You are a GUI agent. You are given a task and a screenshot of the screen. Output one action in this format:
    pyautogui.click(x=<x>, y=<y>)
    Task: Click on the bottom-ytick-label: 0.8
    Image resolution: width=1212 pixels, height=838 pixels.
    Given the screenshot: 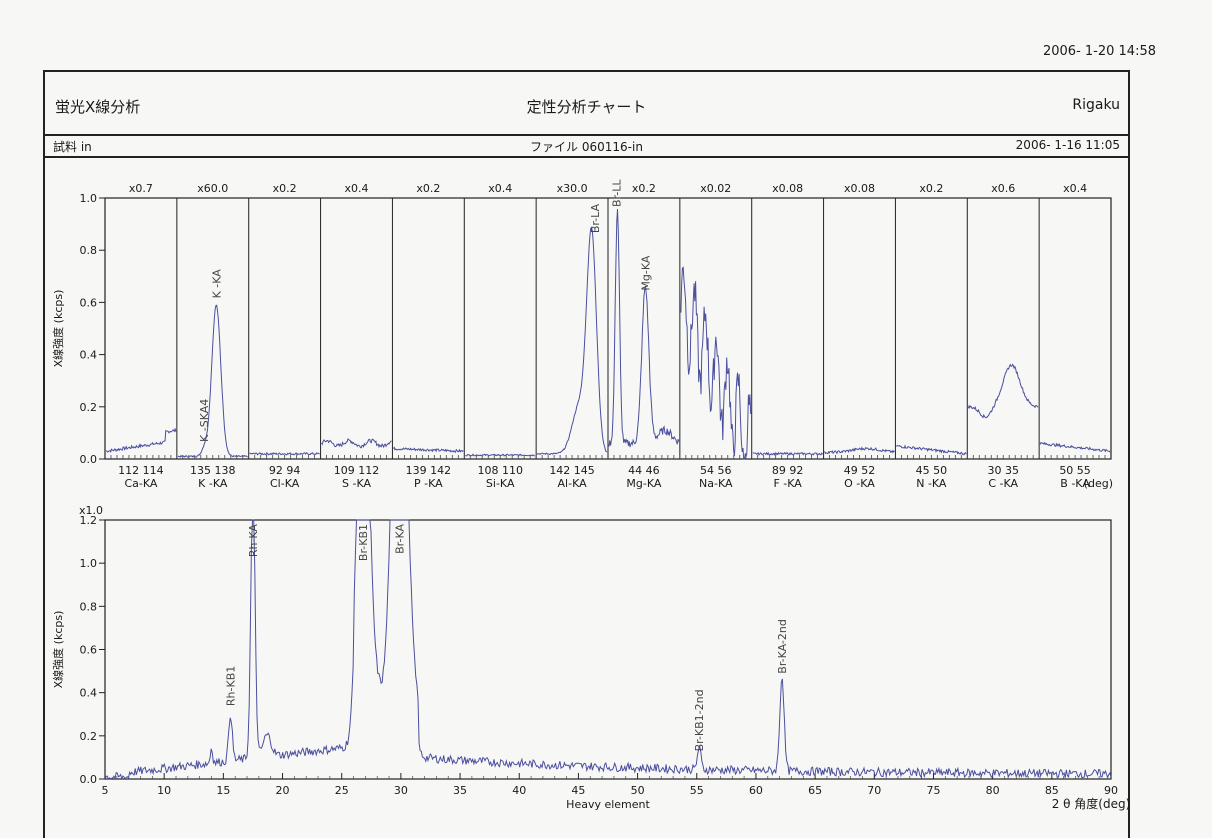 What is the action you would take?
    pyautogui.click(x=89, y=606)
    